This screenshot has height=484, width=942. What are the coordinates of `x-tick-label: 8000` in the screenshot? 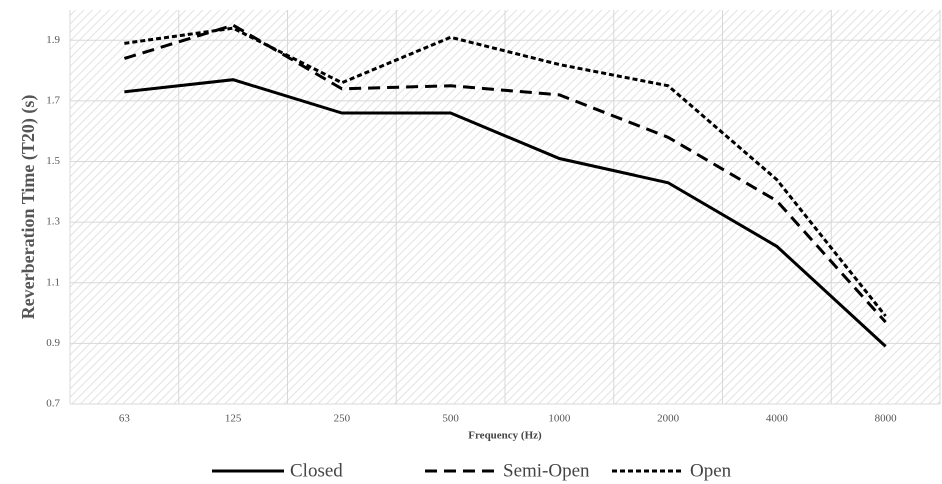 It's located at (886, 419).